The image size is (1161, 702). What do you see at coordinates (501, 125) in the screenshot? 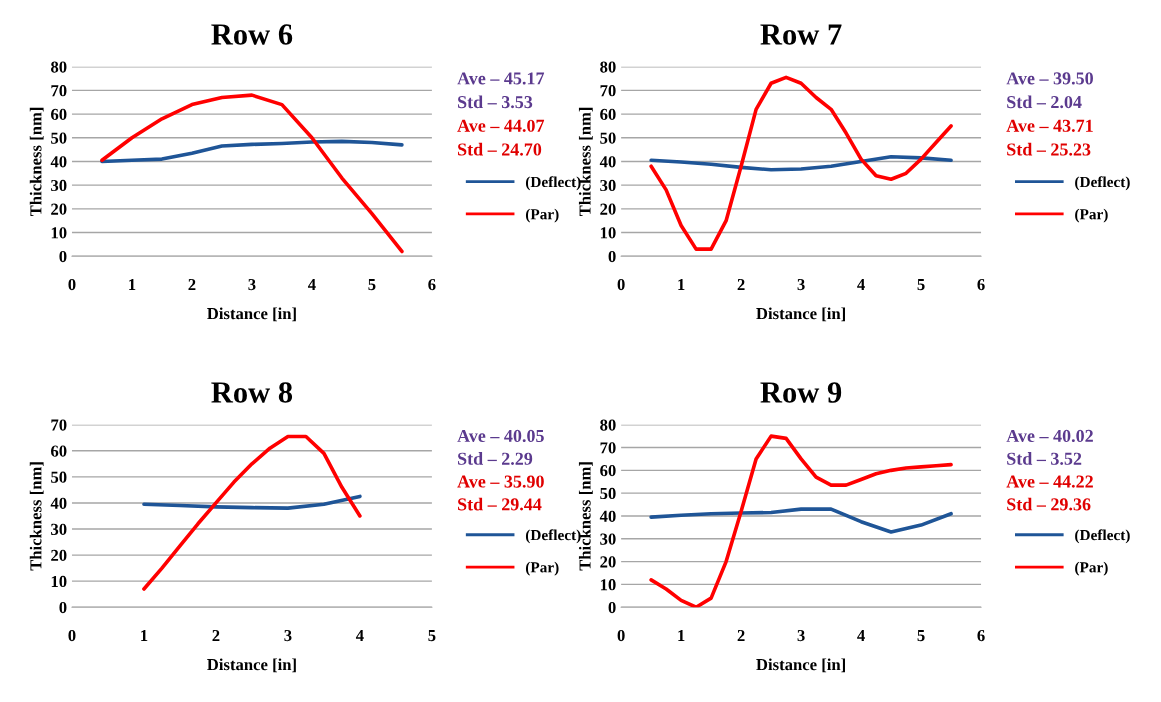
I see `text: Ave – 44.07` at bounding box center [501, 125].